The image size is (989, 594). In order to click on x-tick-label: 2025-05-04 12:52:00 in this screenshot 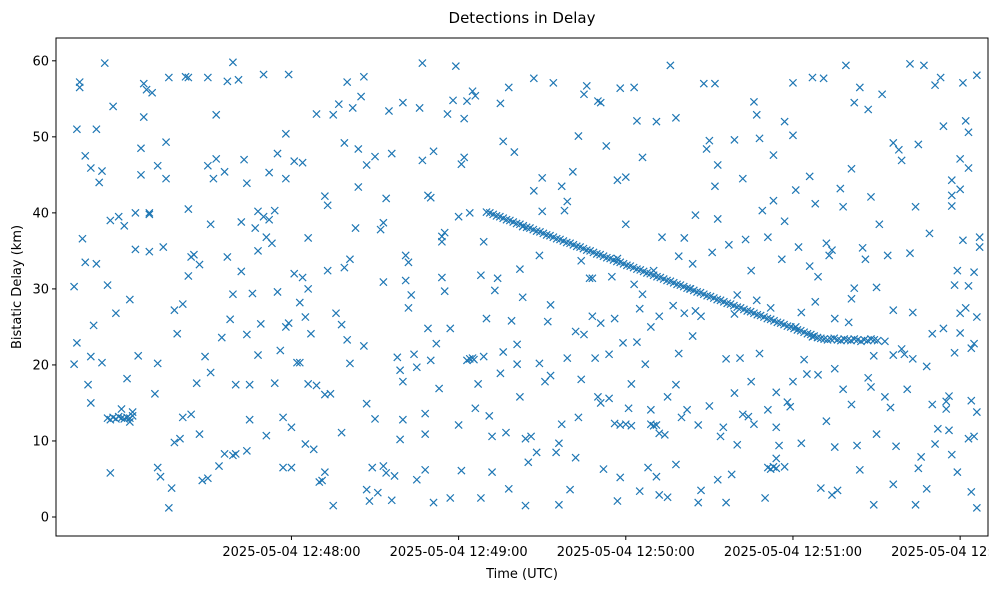, I will do `click(940, 552)`.